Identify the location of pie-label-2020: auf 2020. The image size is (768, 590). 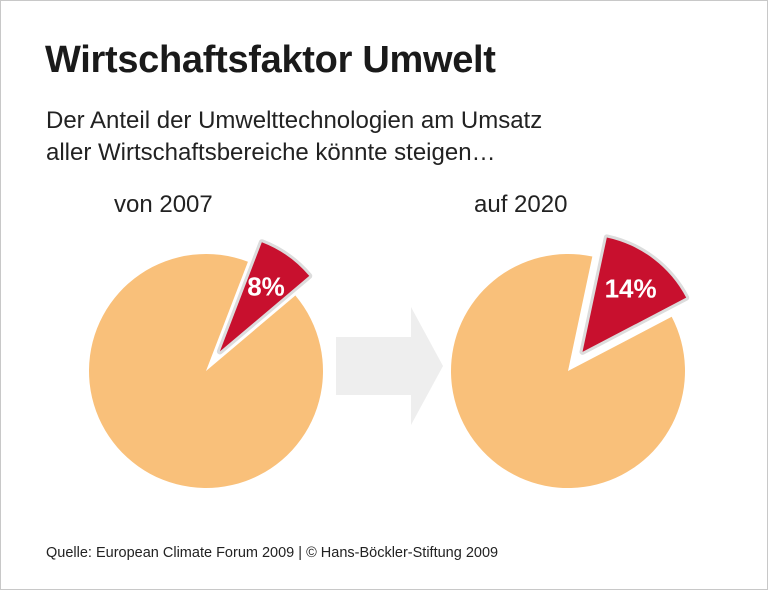
(521, 204).